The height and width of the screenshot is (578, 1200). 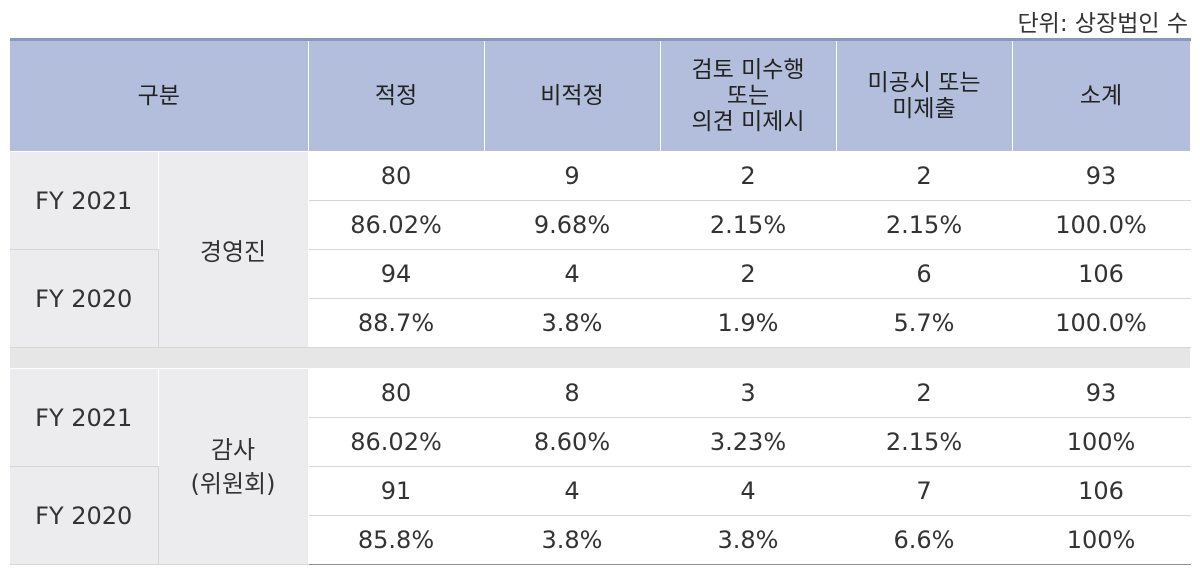 I want to click on header-inappropriate: 비적정, so click(x=572, y=95).